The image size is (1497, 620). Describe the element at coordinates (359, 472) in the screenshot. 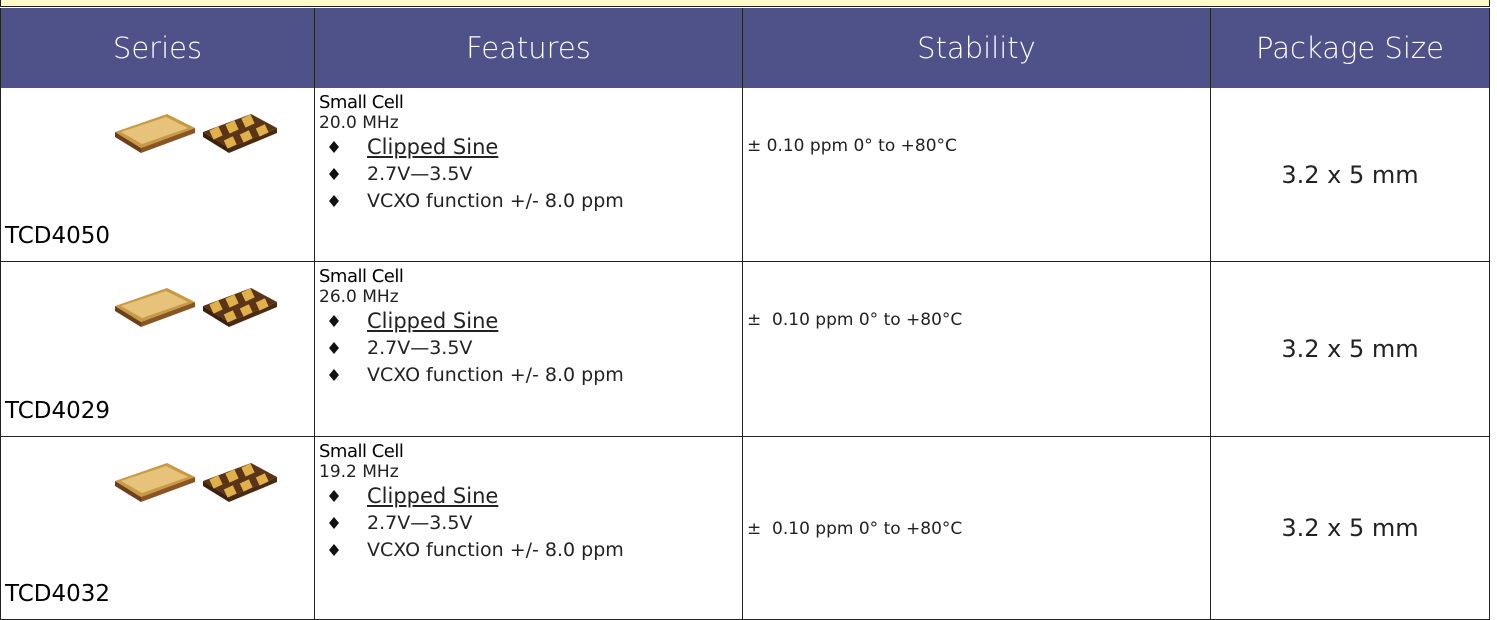

I see `frequency: 19.2 MHz` at that location.